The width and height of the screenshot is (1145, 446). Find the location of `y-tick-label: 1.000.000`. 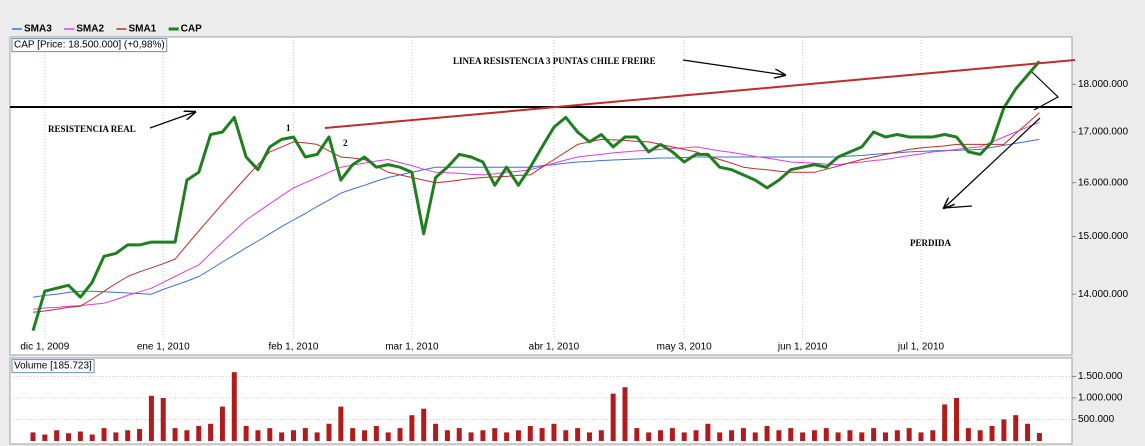

y-tick-label: 1.000.000 is located at coordinates (1100, 398).